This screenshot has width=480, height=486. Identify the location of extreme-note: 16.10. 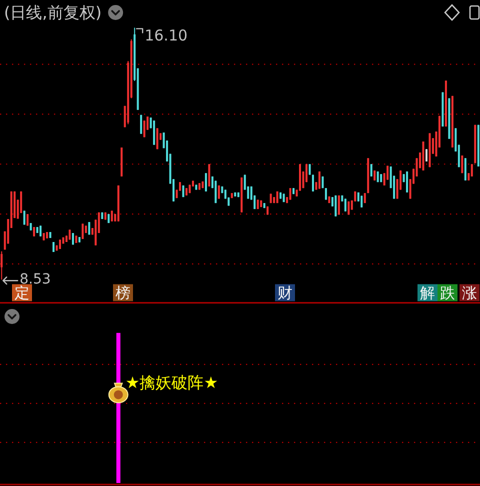
(162, 35).